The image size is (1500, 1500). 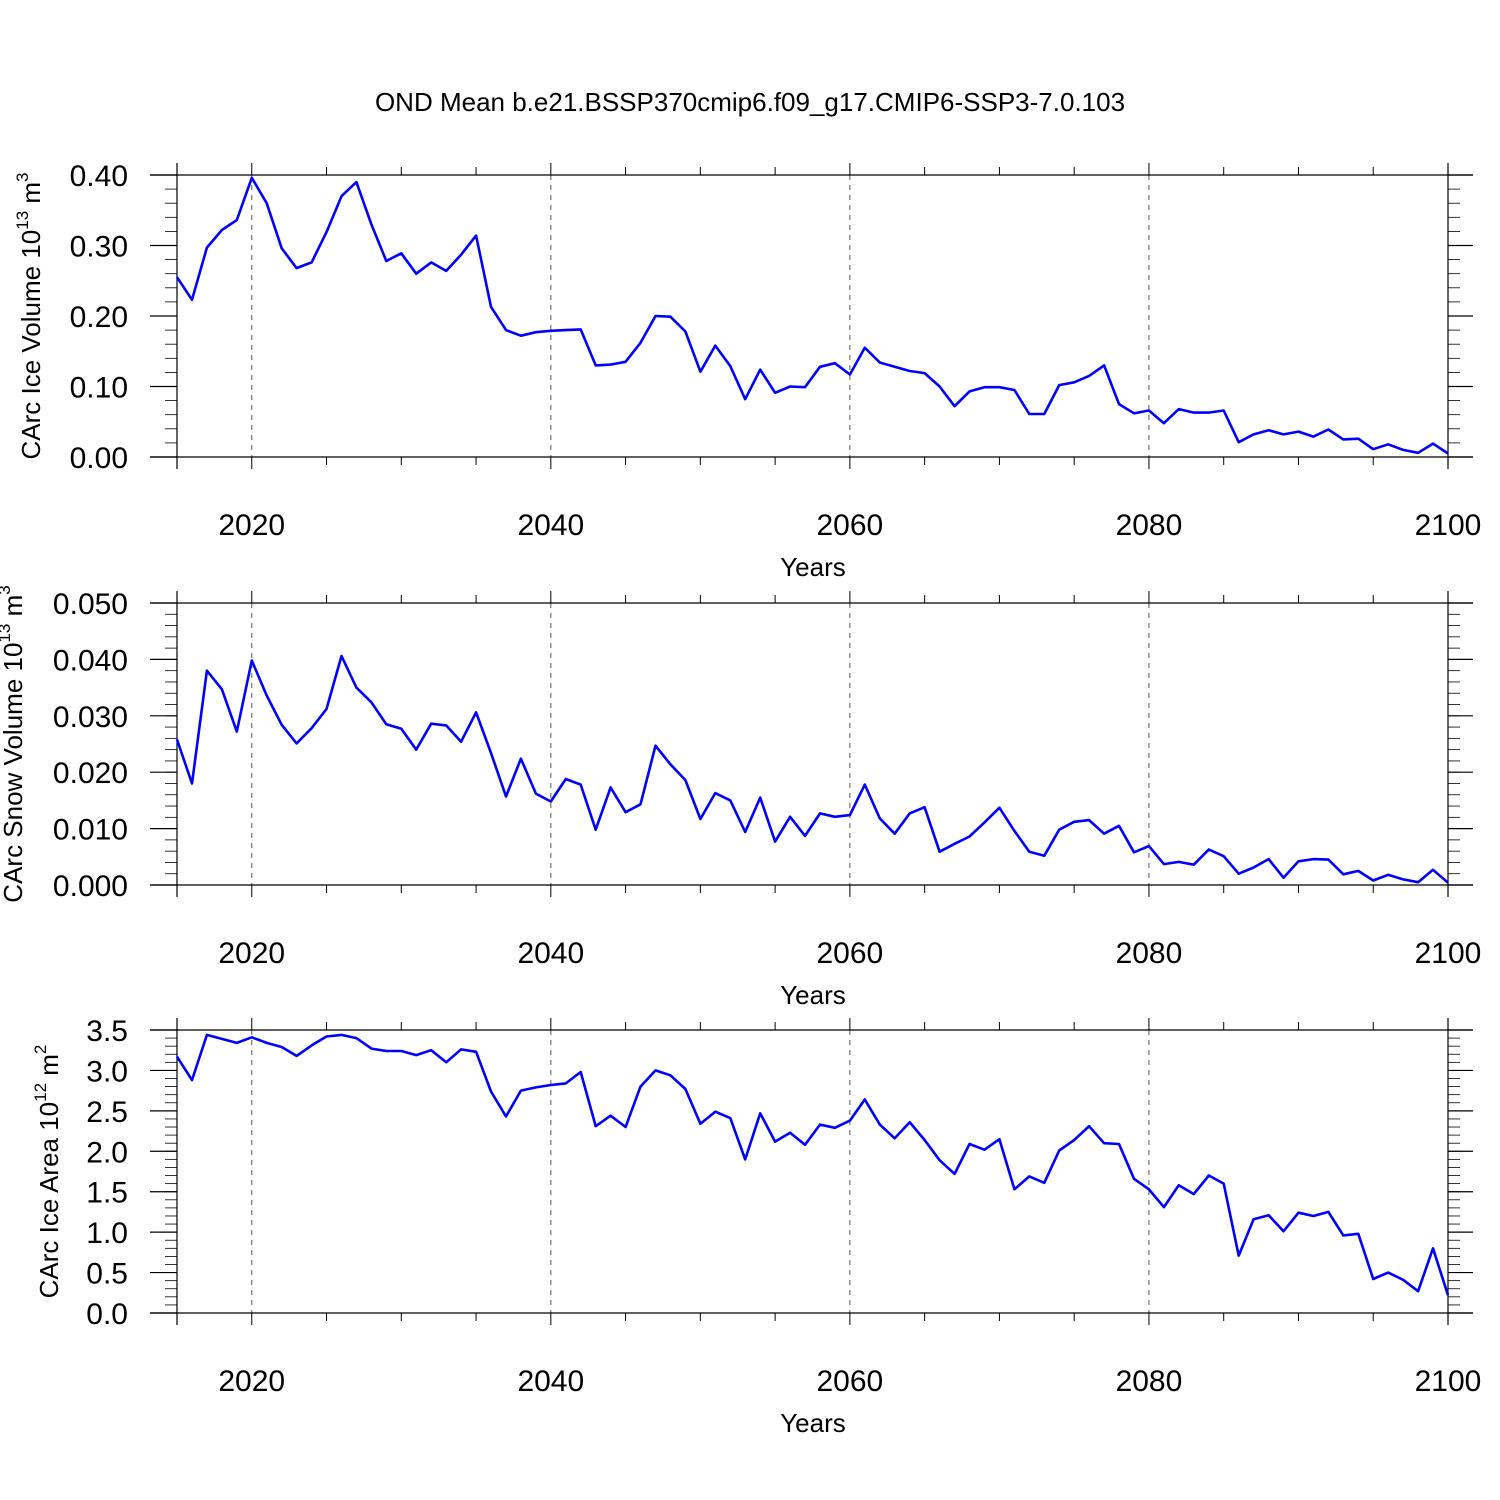 What do you see at coordinates (90, 717) in the screenshot?
I see `y-tick-label: 0.030` at bounding box center [90, 717].